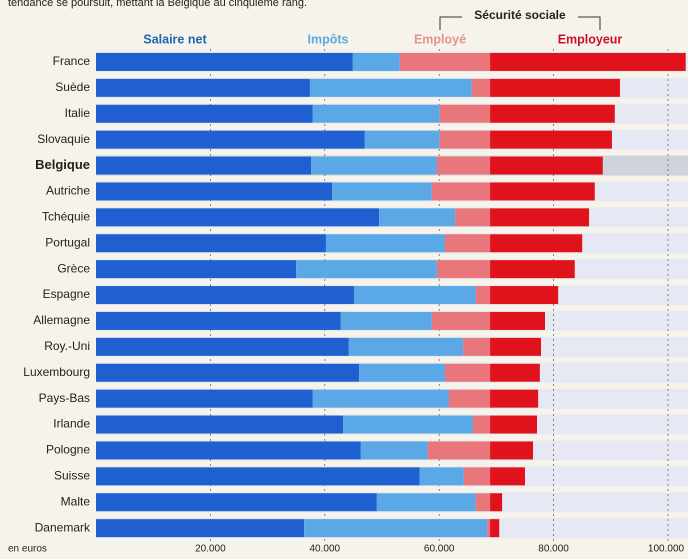  I want to click on x-tick-label: 60.000, so click(439, 549).